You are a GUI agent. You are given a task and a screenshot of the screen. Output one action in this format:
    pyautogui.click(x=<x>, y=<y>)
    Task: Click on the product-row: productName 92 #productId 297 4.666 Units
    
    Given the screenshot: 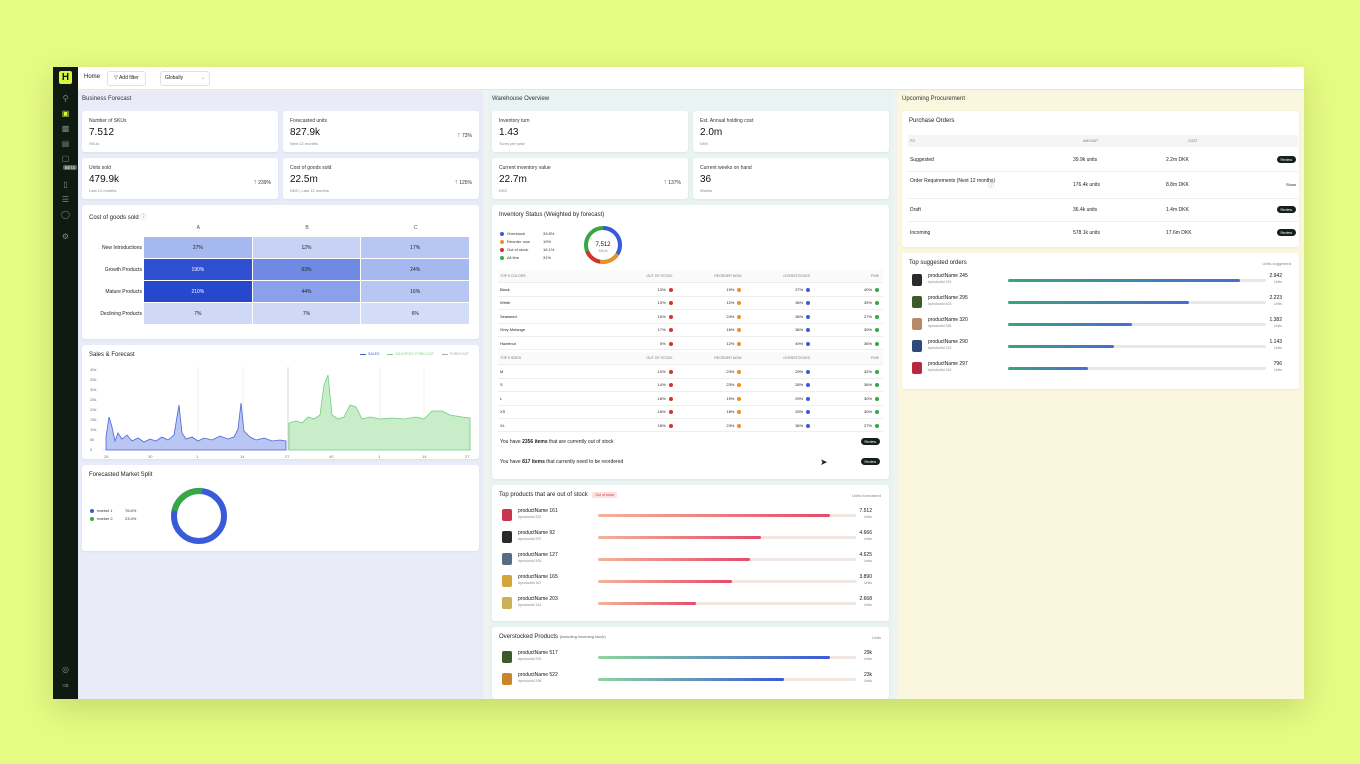 What is the action you would take?
    pyautogui.click(x=688, y=537)
    